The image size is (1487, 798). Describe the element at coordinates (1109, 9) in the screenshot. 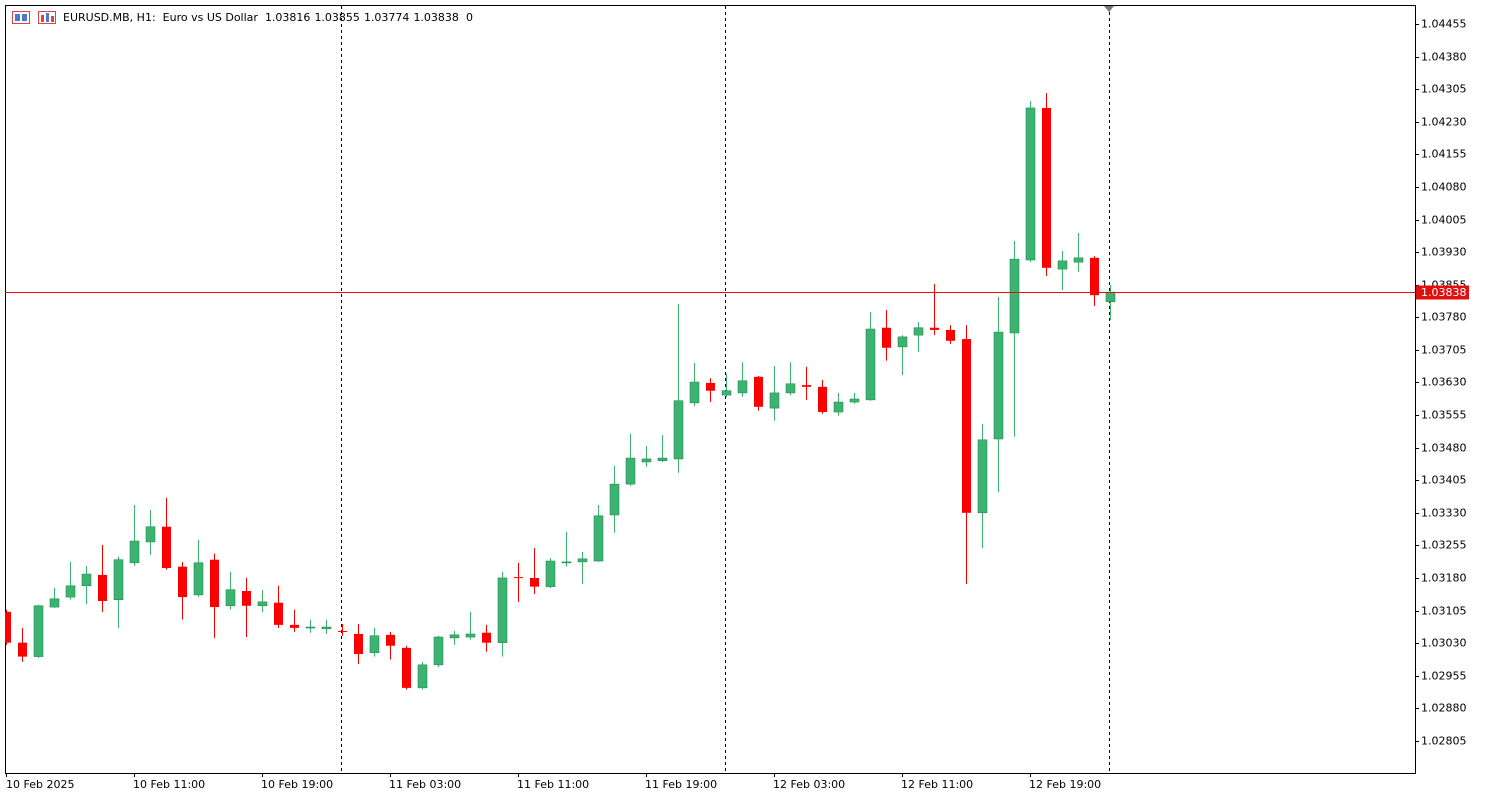

I see `shift-marker` at that location.